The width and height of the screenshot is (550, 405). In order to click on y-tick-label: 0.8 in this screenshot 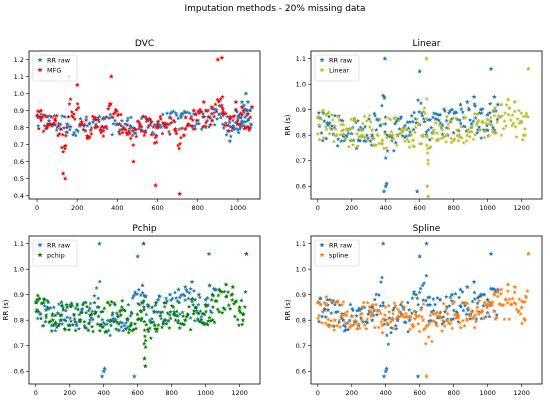, I will do `click(19, 128)`.